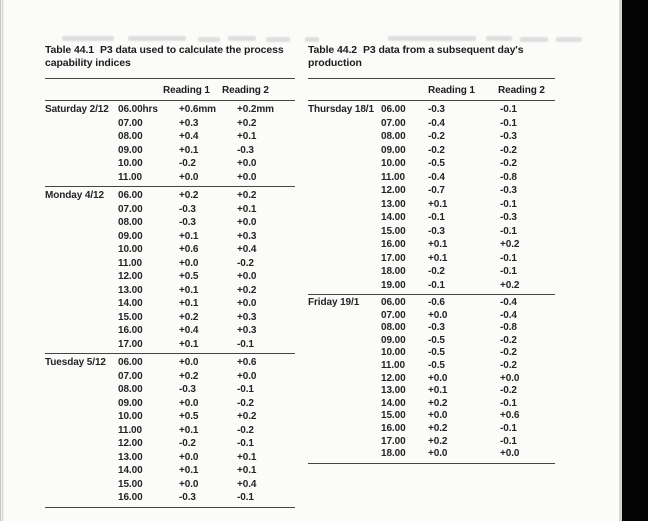  What do you see at coordinates (431, 366) in the screenshot?
I see `table-row: 11.00 -0.5 -0.2` at bounding box center [431, 366].